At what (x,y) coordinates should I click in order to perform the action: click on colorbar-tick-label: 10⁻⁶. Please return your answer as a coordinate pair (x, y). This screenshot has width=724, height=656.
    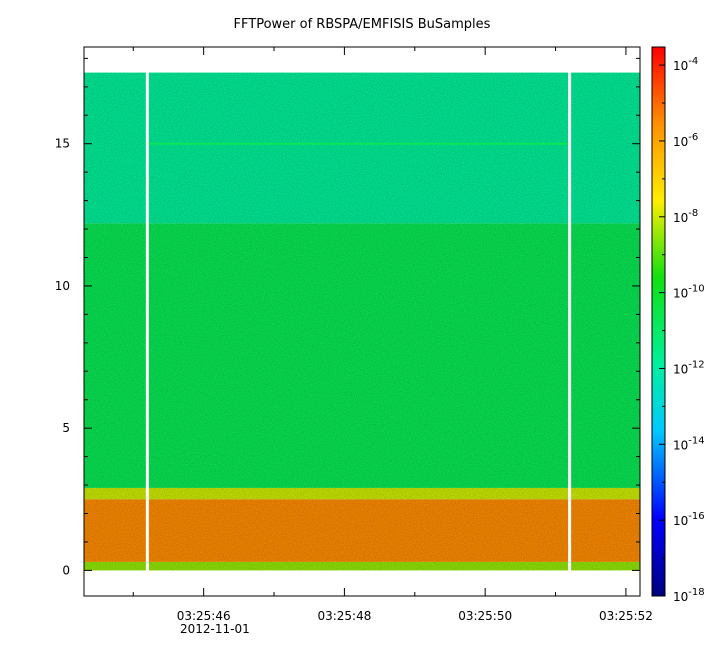
    Looking at the image, I should click on (685, 140).